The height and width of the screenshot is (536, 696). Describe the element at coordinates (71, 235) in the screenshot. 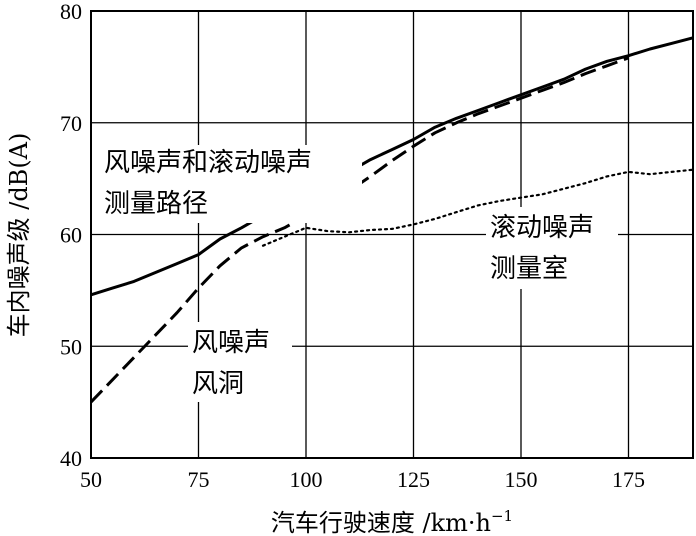

I see `y-tick-label: 60` at that location.